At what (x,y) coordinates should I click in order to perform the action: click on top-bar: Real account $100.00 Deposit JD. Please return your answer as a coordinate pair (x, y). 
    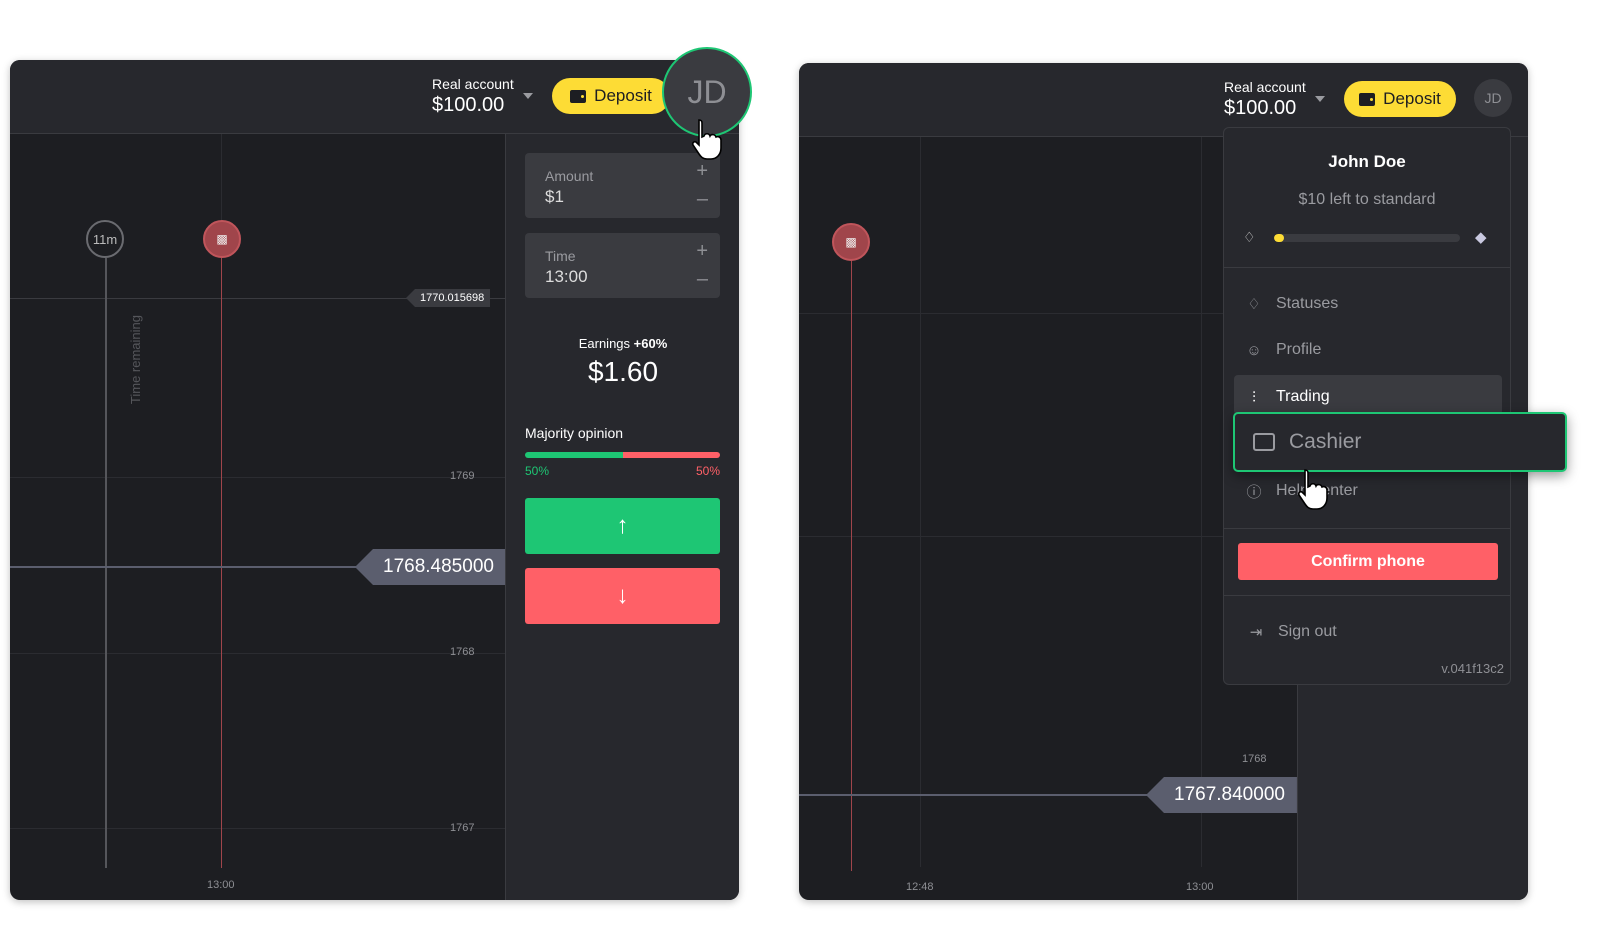
    Looking at the image, I should click on (1163, 100).